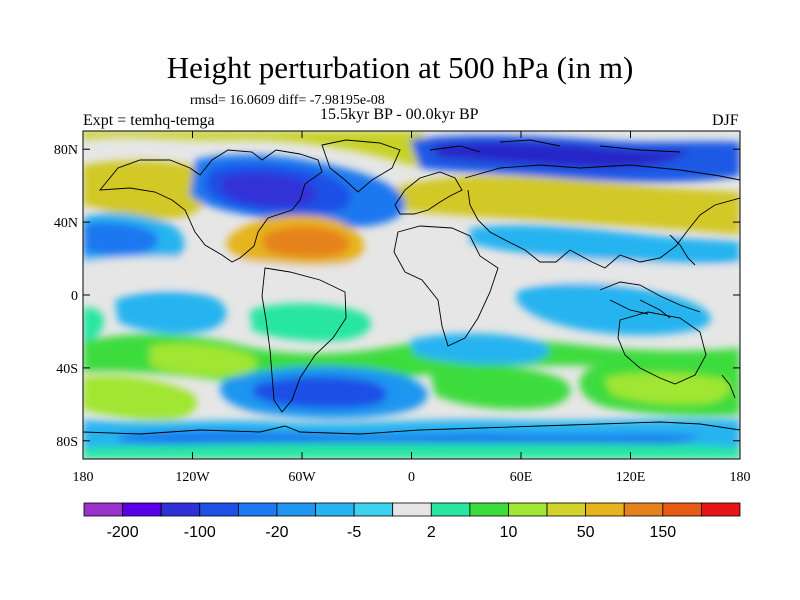 The image size is (800, 600). What do you see at coordinates (662, 532) in the screenshot?
I see `colorbar-label: 150` at bounding box center [662, 532].